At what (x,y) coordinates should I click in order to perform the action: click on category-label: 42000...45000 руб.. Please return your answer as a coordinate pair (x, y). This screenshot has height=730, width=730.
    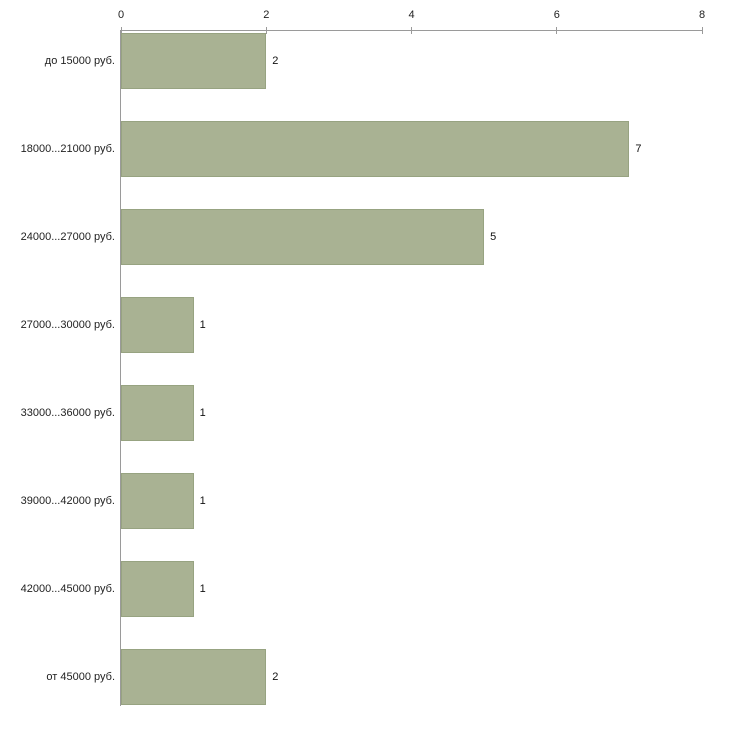
    Looking at the image, I should click on (67, 589).